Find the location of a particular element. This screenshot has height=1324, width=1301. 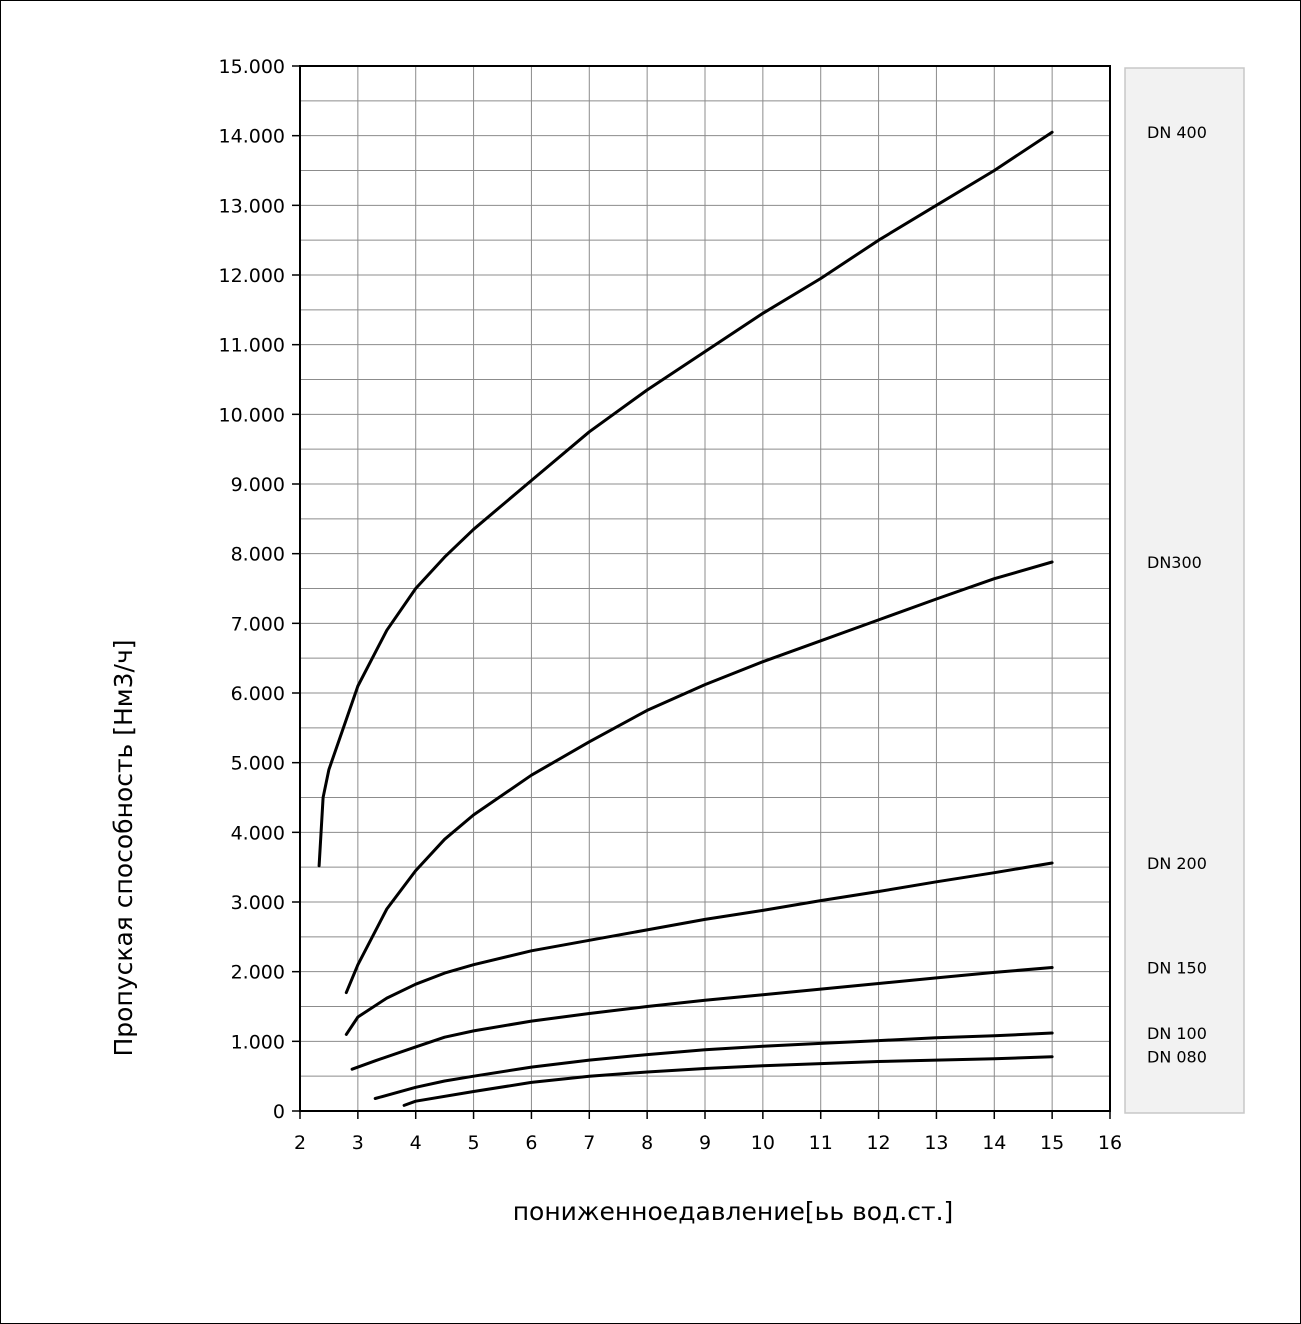

y-tick-label: 0 is located at coordinates (279, 1112).